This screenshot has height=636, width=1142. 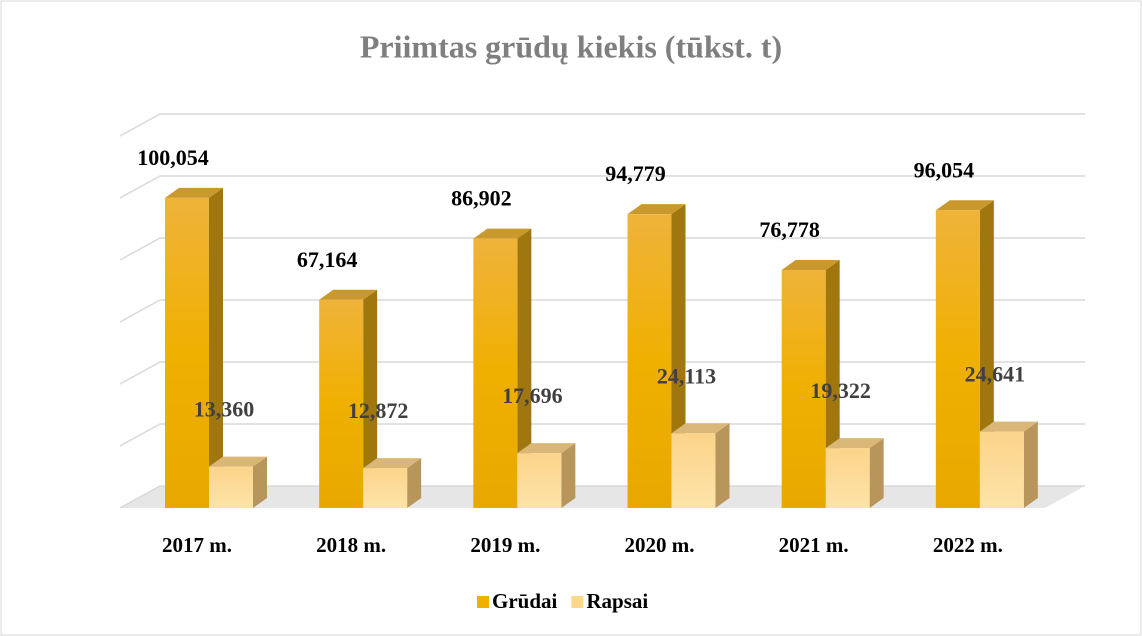 I want to click on data-label: 12,872, so click(x=378, y=410).